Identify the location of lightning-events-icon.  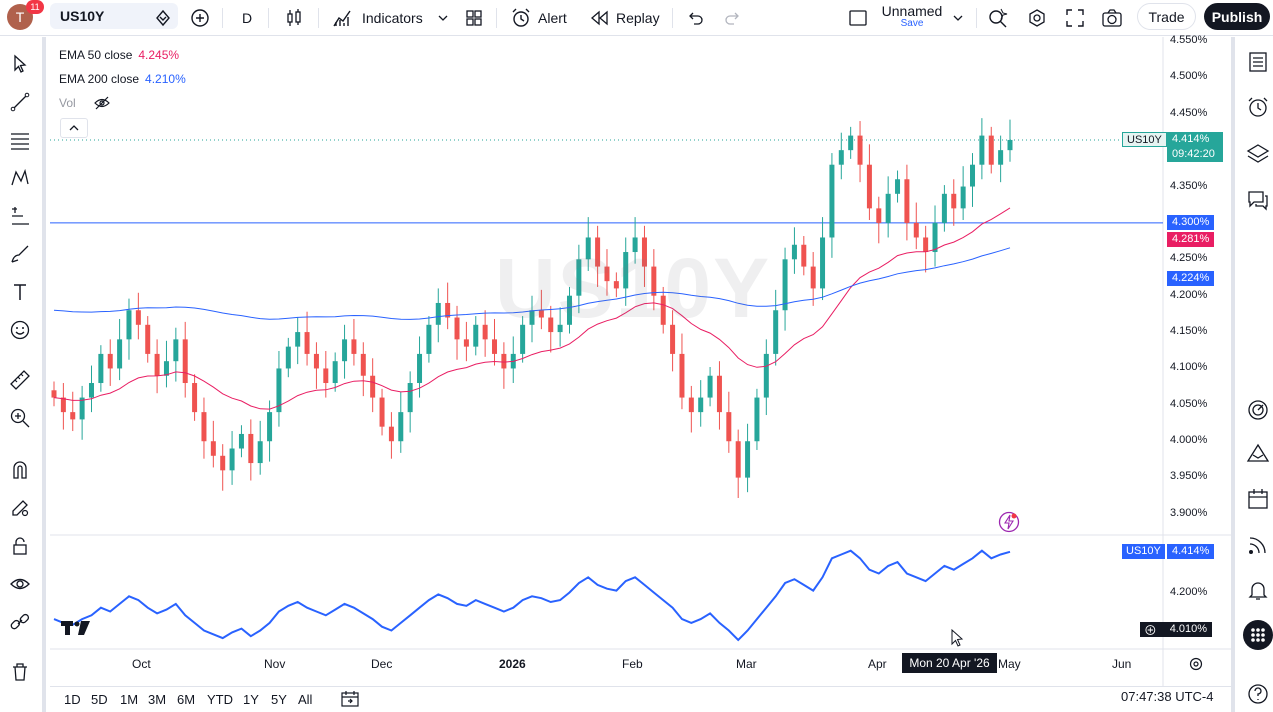
(1009, 524).